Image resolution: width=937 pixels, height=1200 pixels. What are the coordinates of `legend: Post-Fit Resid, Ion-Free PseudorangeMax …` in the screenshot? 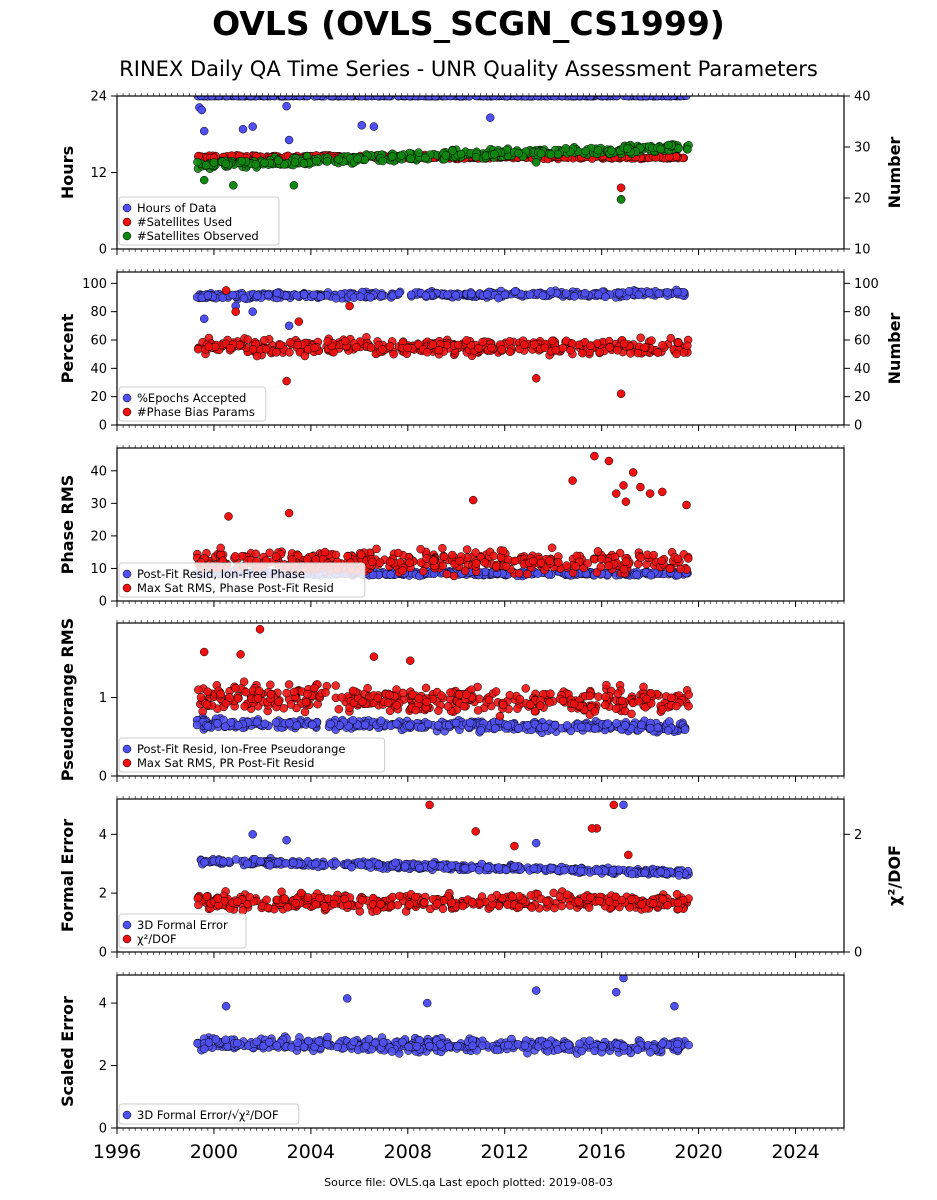 It's located at (252, 755).